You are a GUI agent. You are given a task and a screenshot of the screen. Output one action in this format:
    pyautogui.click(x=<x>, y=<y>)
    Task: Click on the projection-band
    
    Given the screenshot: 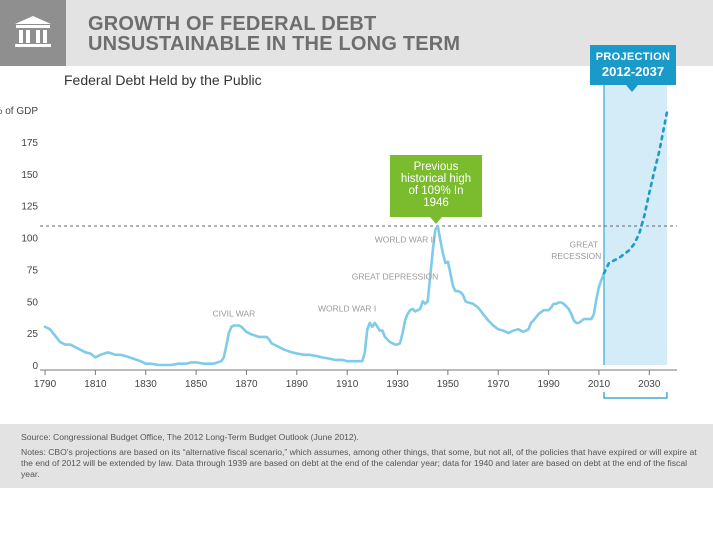 What is the action you would take?
    pyautogui.click(x=635, y=225)
    